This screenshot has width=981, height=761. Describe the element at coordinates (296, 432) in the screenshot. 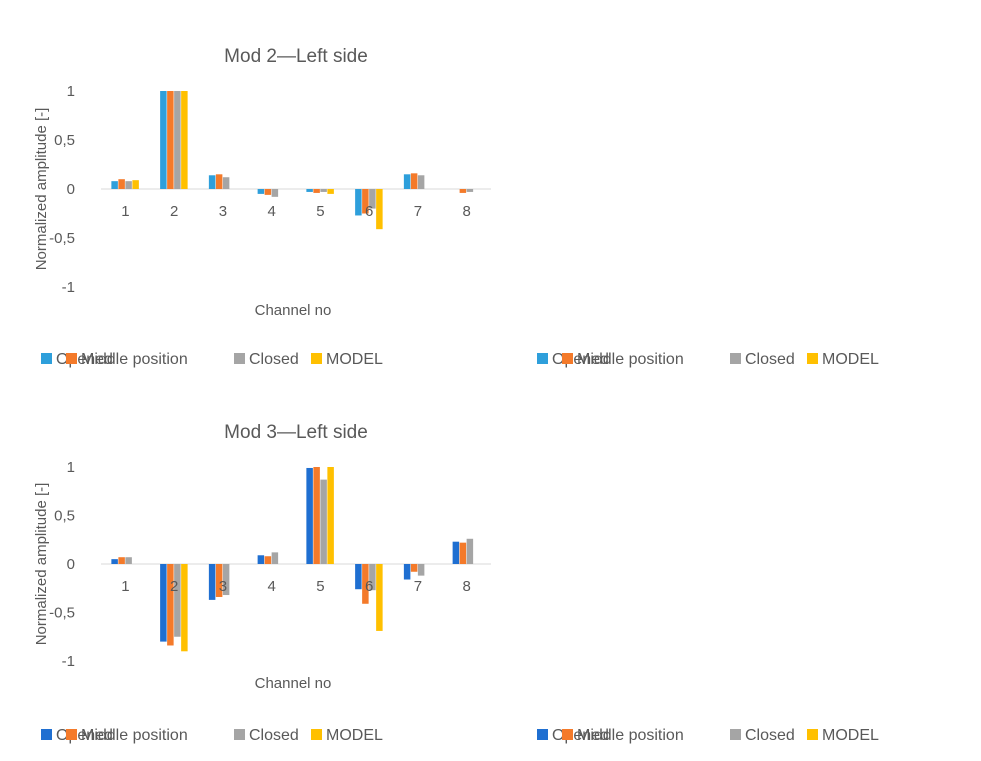

I see `chart-title: Mod 3—Left side` at that location.